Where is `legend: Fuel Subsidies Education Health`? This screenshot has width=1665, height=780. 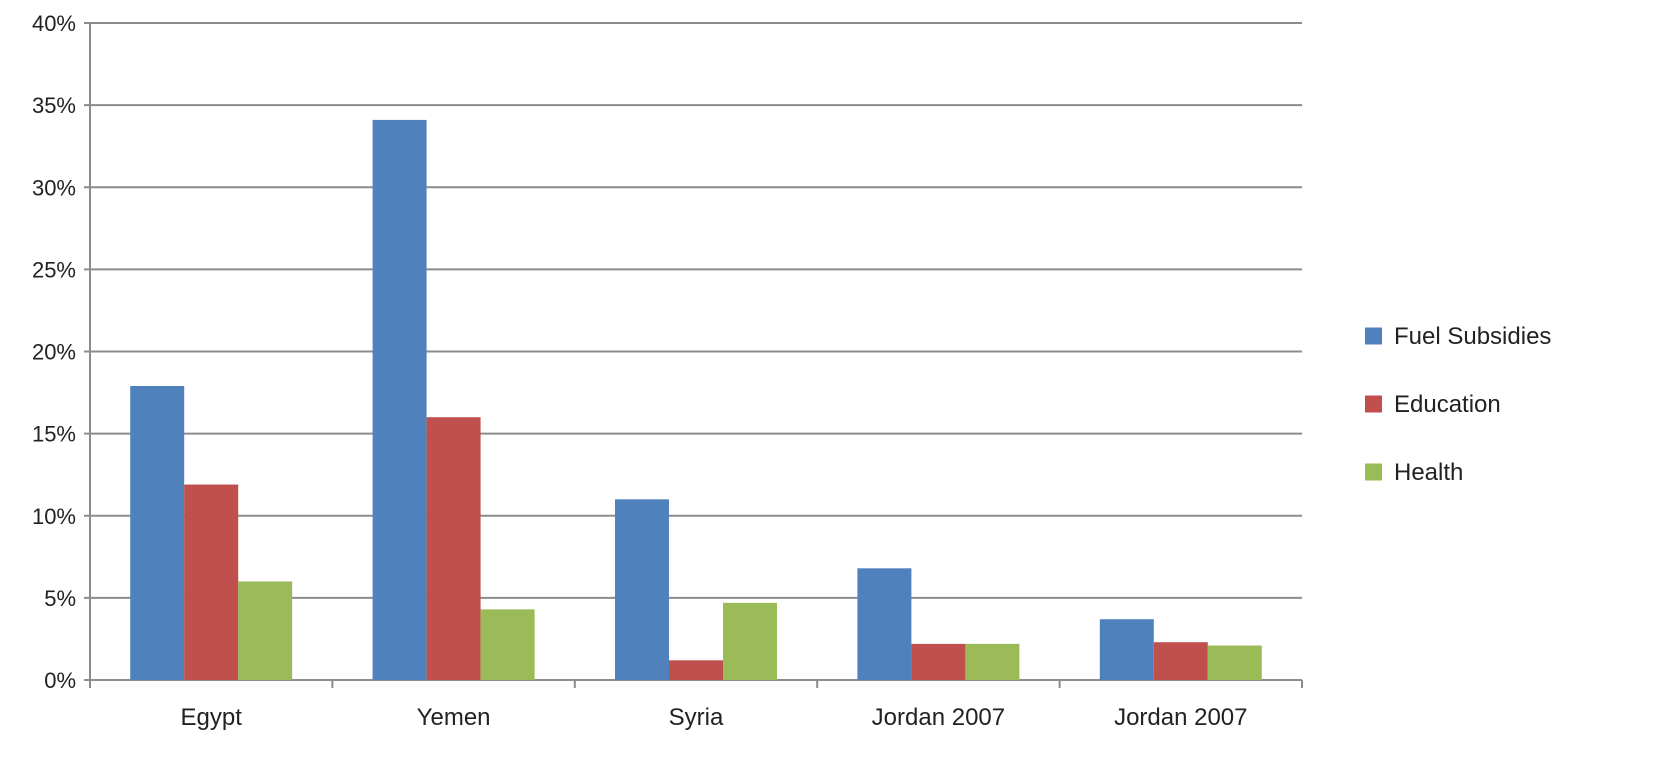 legend: Fuel Subsidies Education Health is located at coordinates (1458, 404).